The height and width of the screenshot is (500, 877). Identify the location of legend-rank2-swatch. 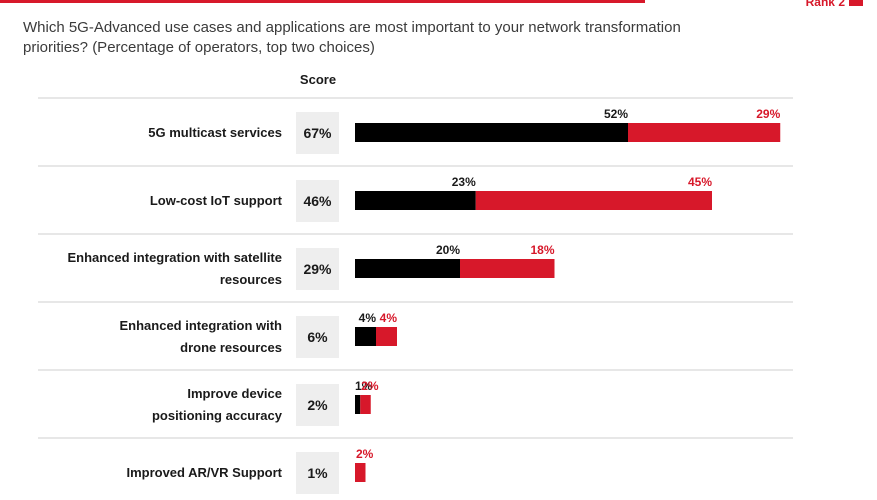
(856, 3).